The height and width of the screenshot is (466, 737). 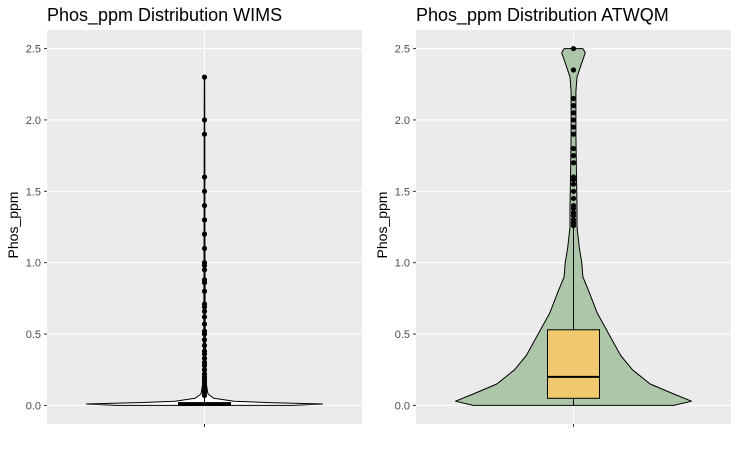 What do you see at coordinates (573, 364) in the screenshot?
I see `box-iqr` at bounding box center [573, 364].